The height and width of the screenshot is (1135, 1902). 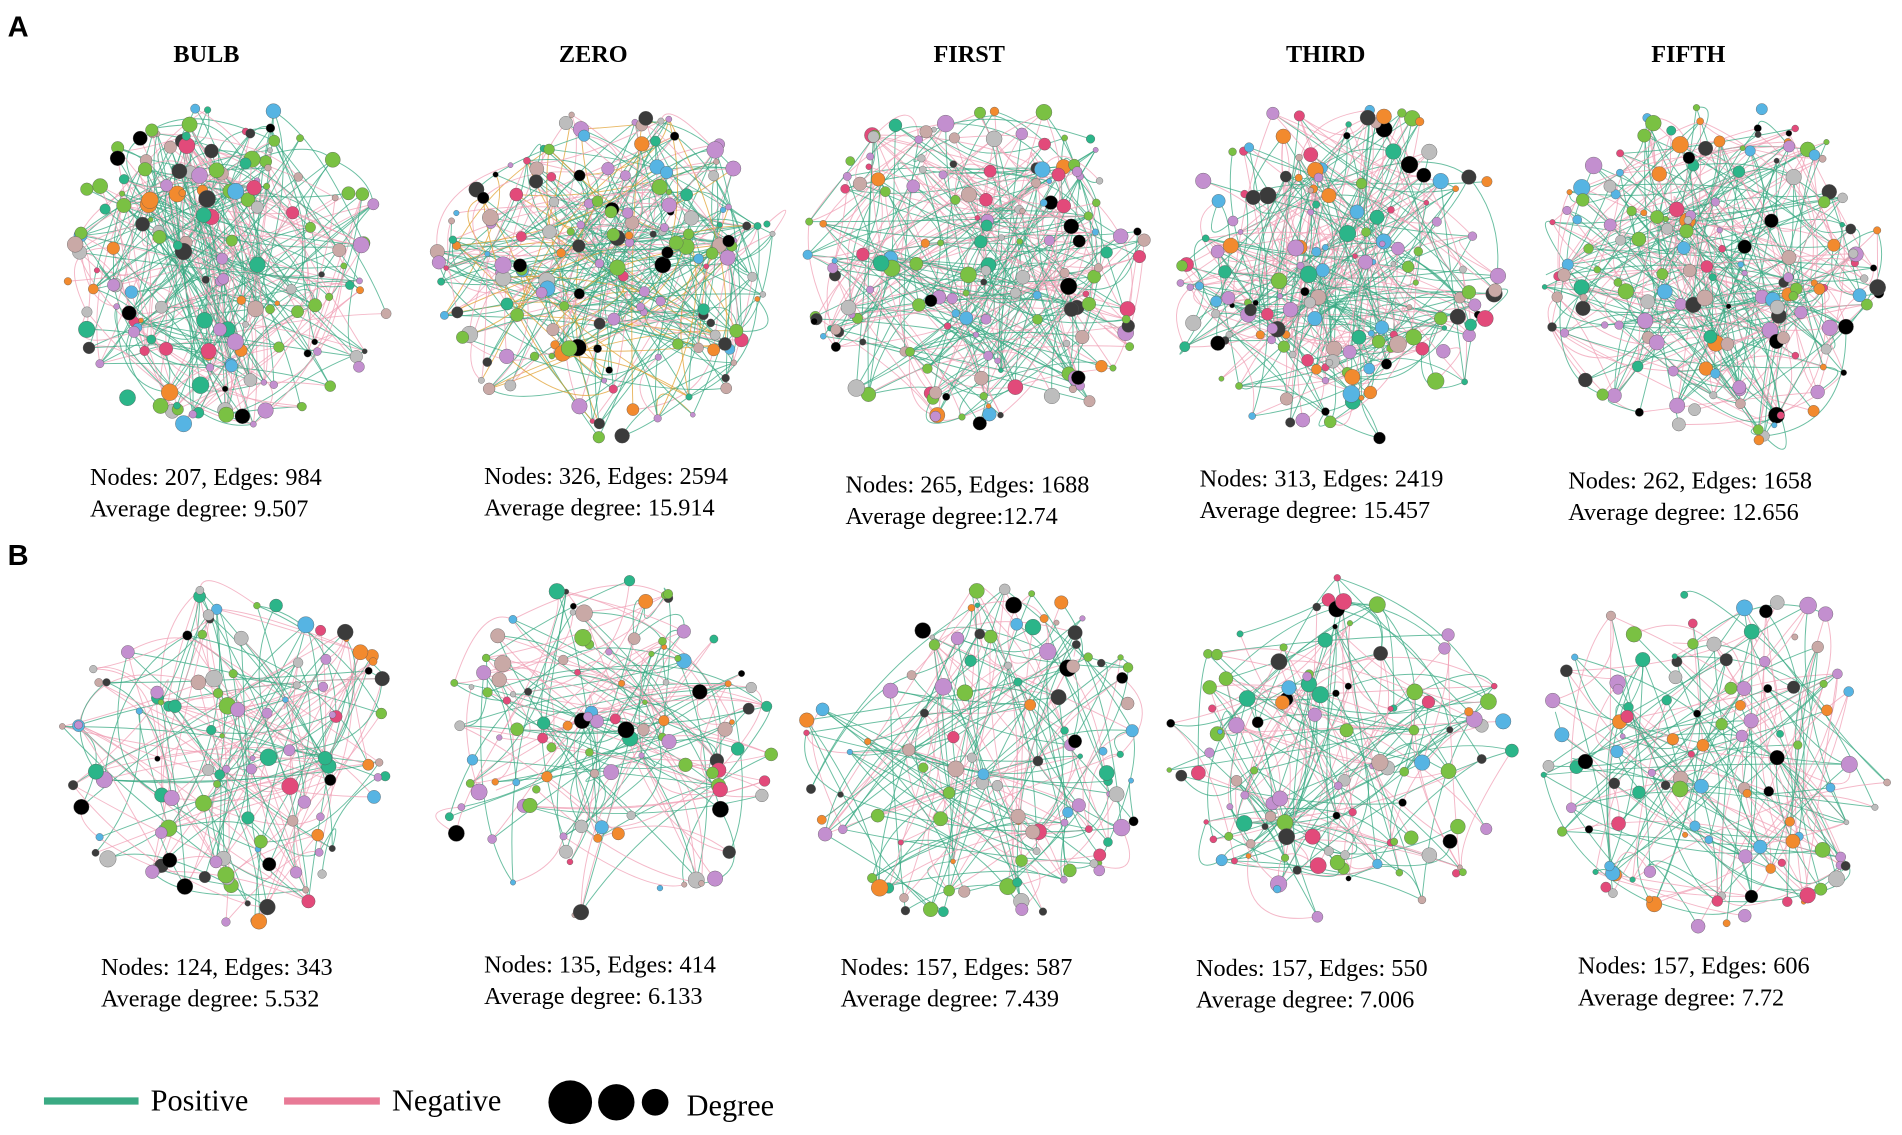 I want to click on network-stats: Average degree: 9.507, so click(x=199, y=509).